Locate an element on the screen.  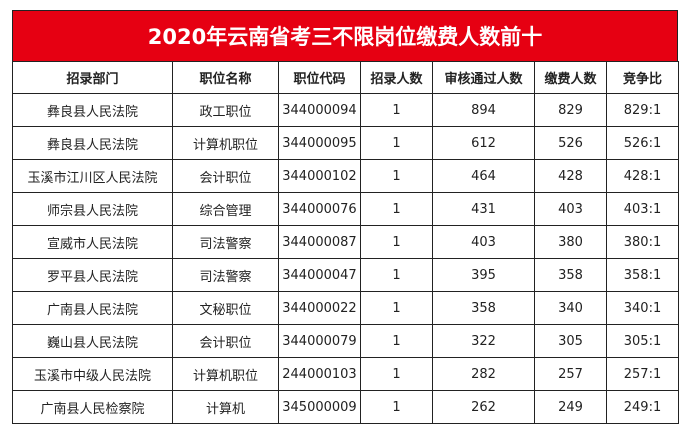
table-cell: 829 is located at coordinates (570, 110).